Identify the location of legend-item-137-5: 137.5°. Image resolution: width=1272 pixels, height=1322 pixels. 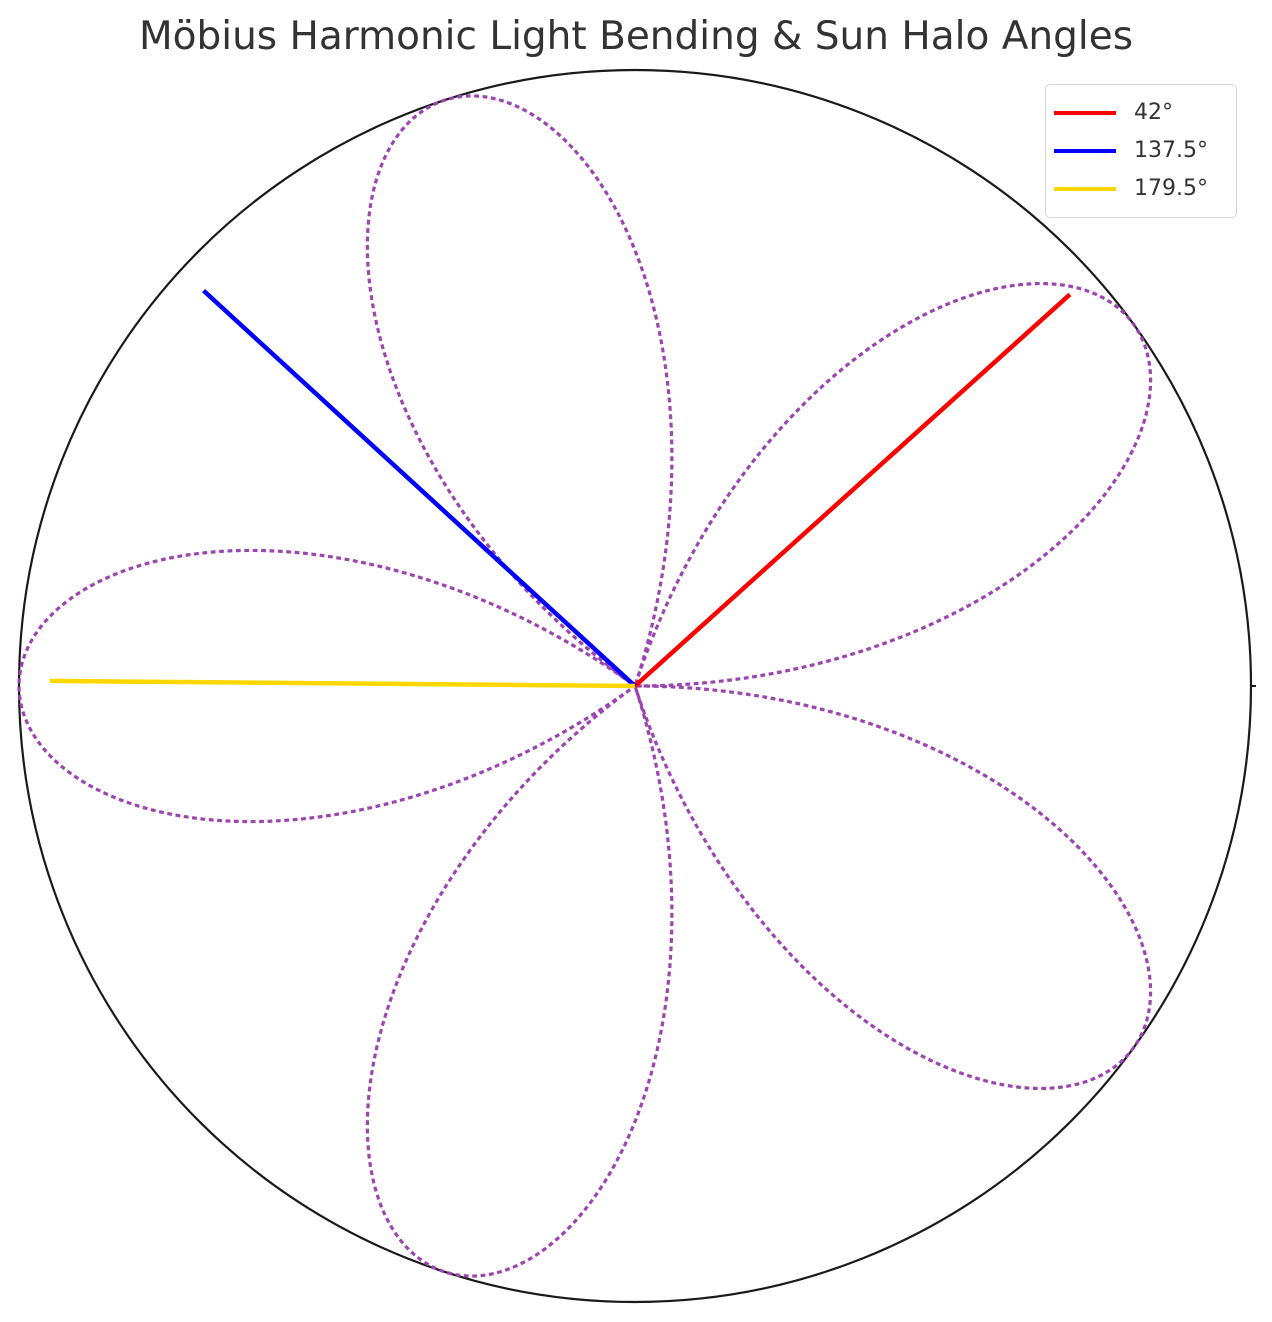
(1141, 152).